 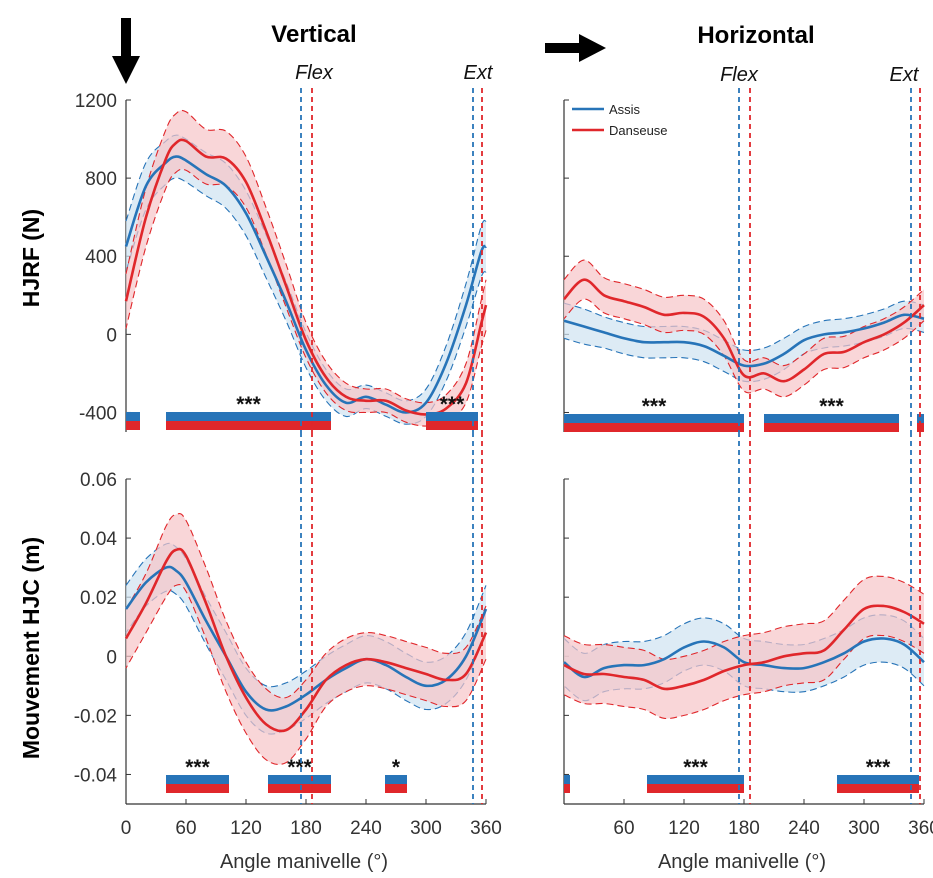 I want to click on vertical-hjrf-assis-sd-lower, so click(x=306, y=301).